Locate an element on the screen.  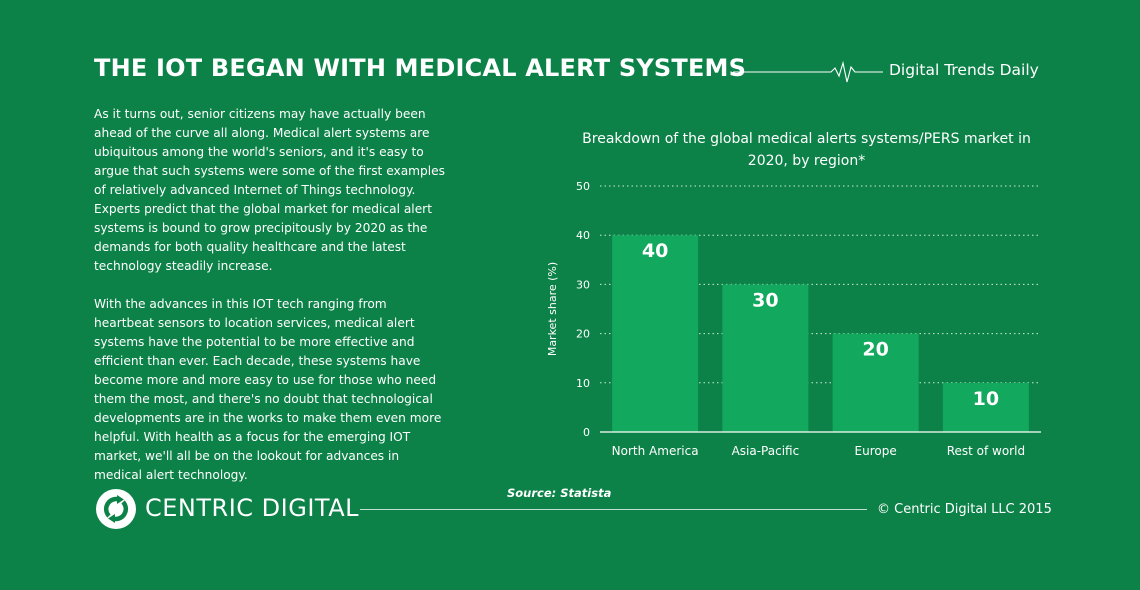
brand-header: Digital Trends Daily is located at coordinates (964, 70).